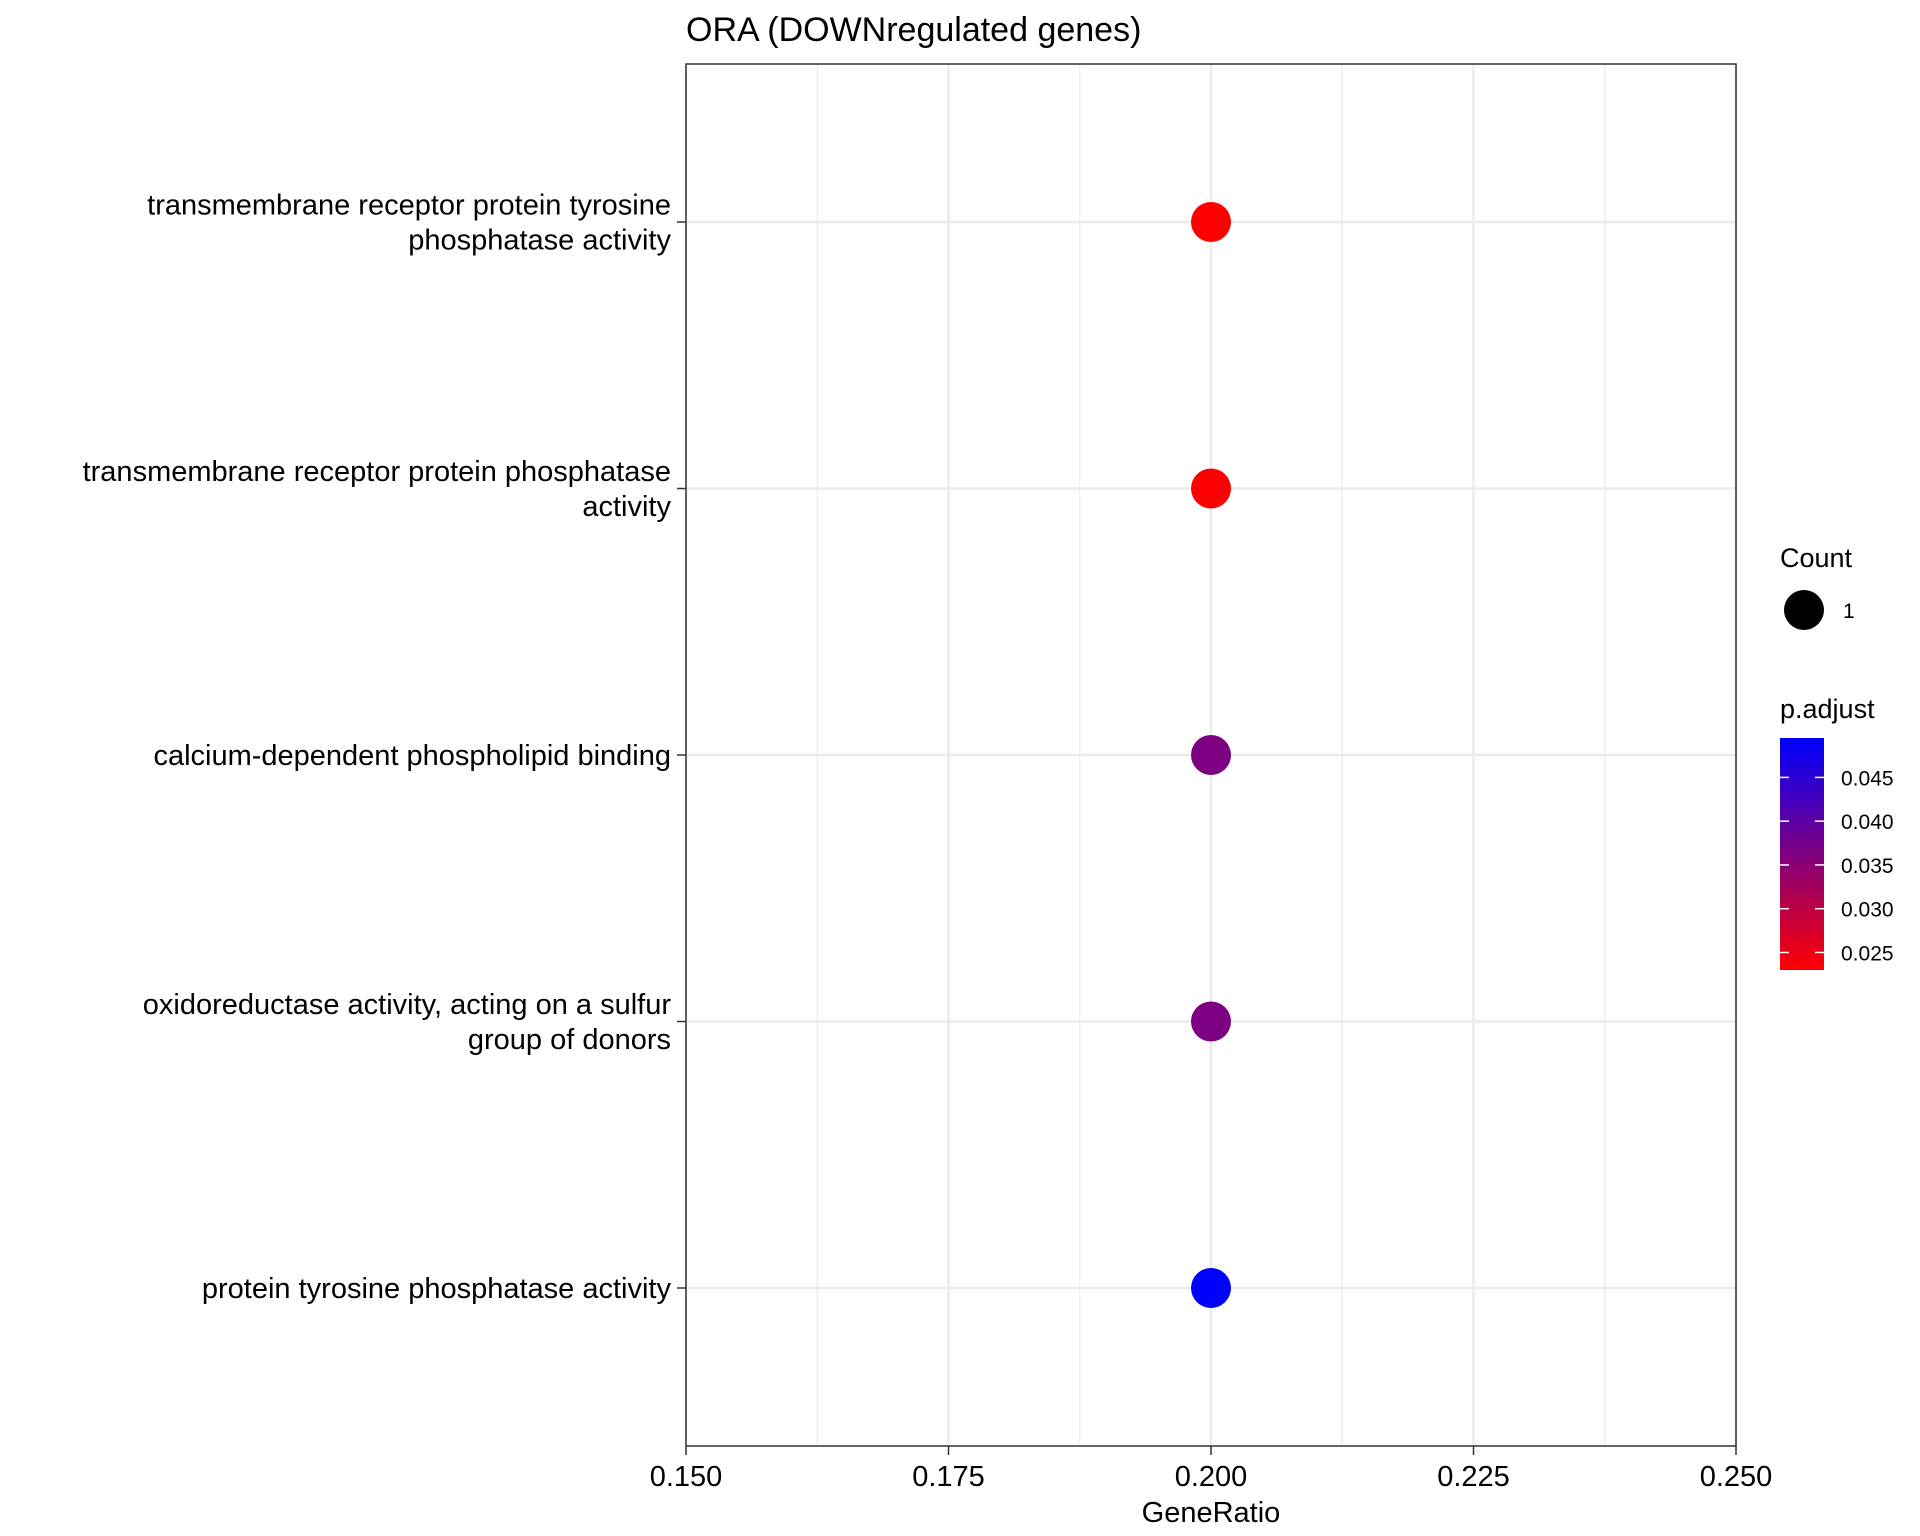 This screenshot has height=1536, width=1920. I want to click on x-tick-label: 0.150, so click(686, 1477).